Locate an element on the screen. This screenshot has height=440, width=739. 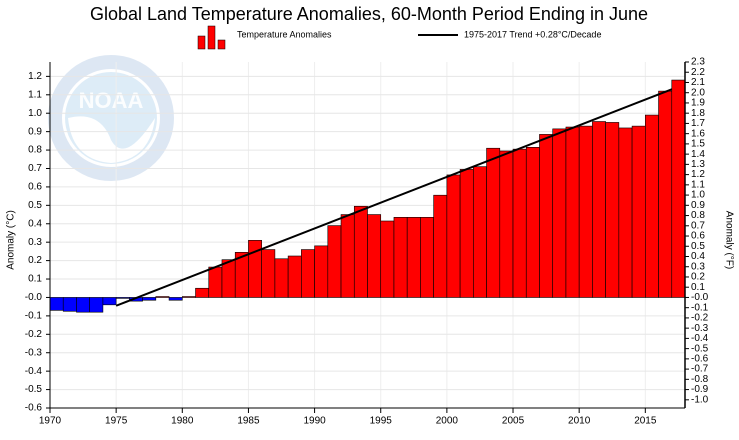
y-tick-label: -0.3 is located at coordinates (34, 352).